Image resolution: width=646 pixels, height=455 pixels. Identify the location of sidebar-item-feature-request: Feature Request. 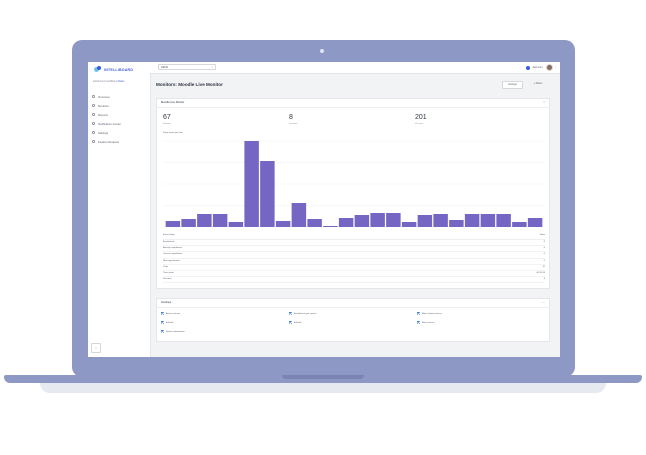
(106, 141).